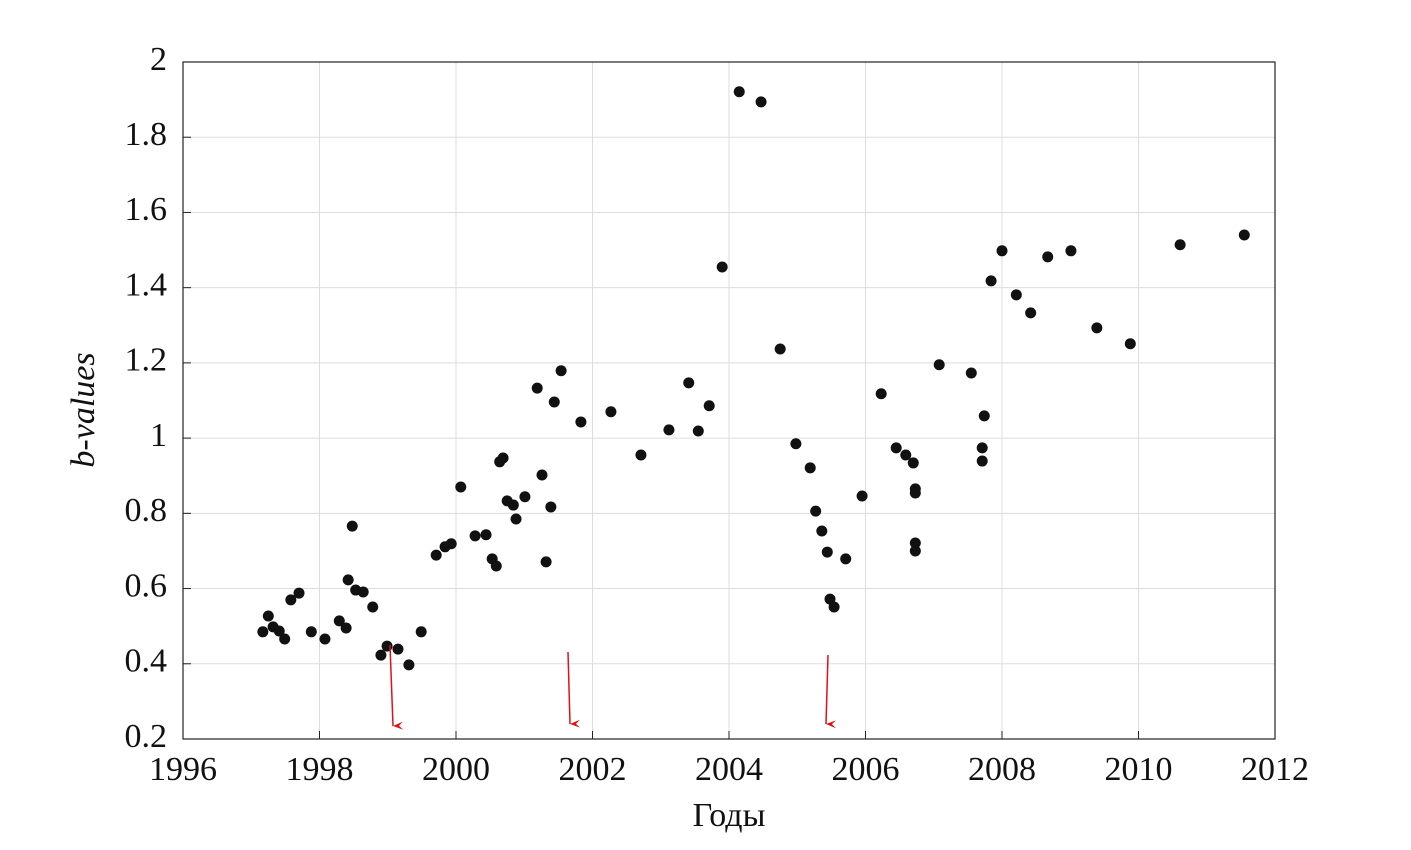 The image size is (1411, 850). Describe the element at coordinates (146, 736) in the screenshot. I see `y-tick-label: 0.2` at that location.